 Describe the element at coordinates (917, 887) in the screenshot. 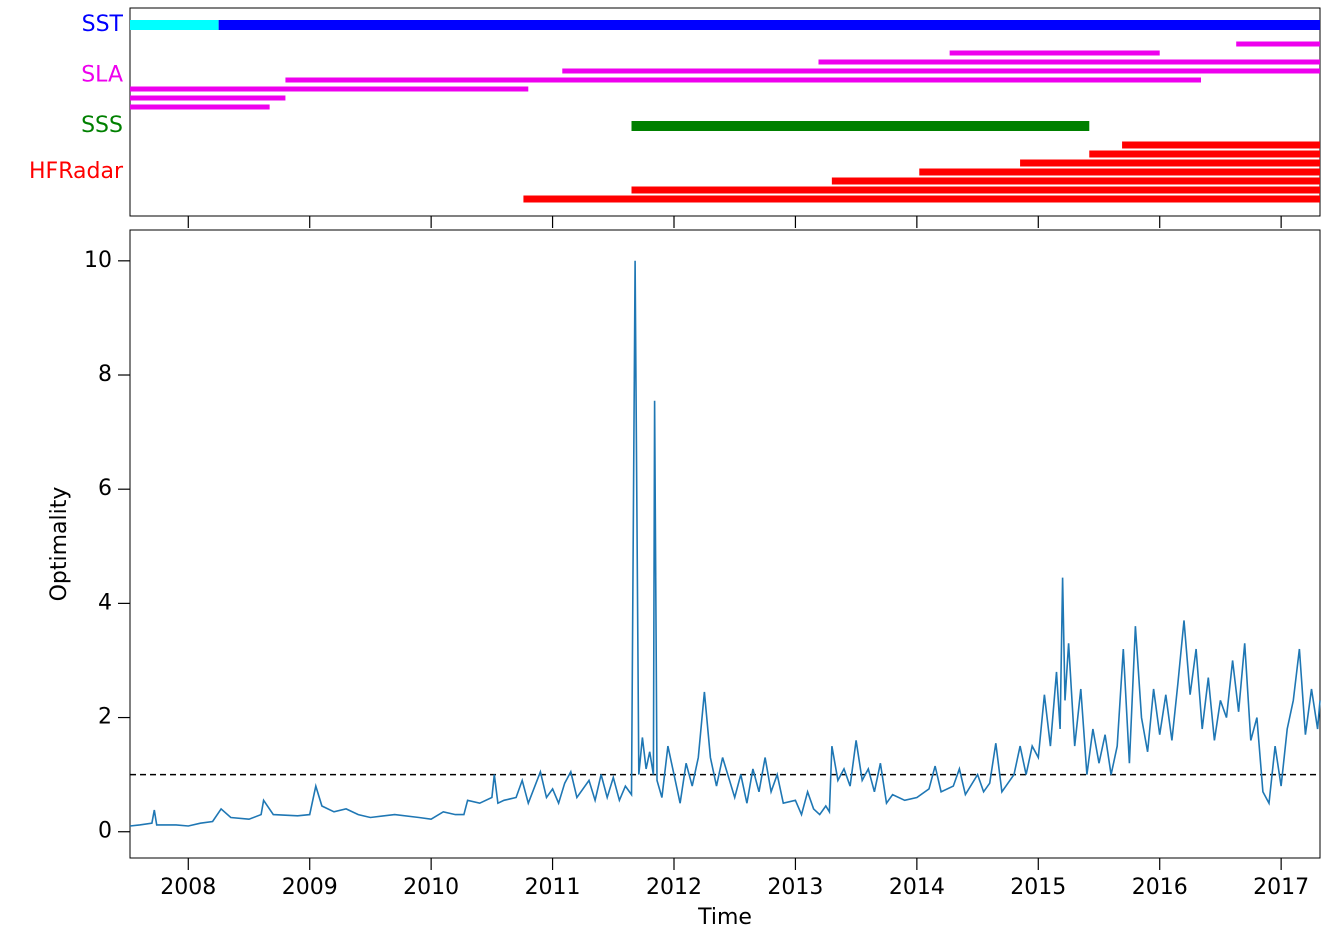

I see `x-tick-label: 2014` at that location.